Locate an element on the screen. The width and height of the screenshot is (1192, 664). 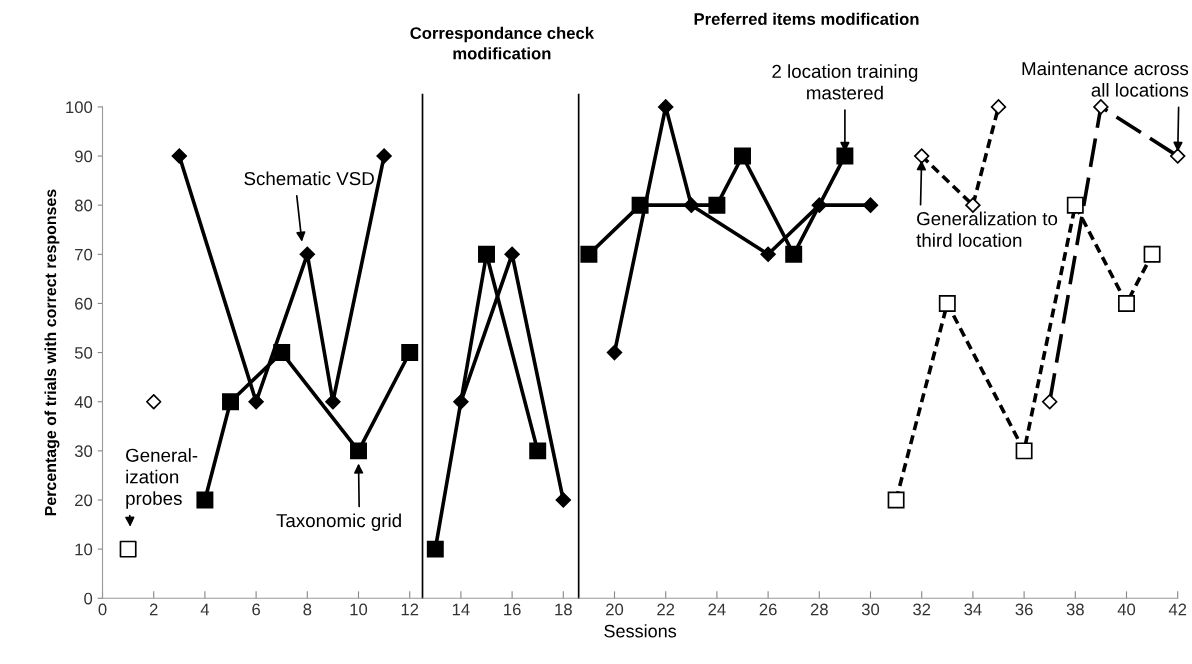
x-axis-title: Sessions is located at coordinates (640, 631).